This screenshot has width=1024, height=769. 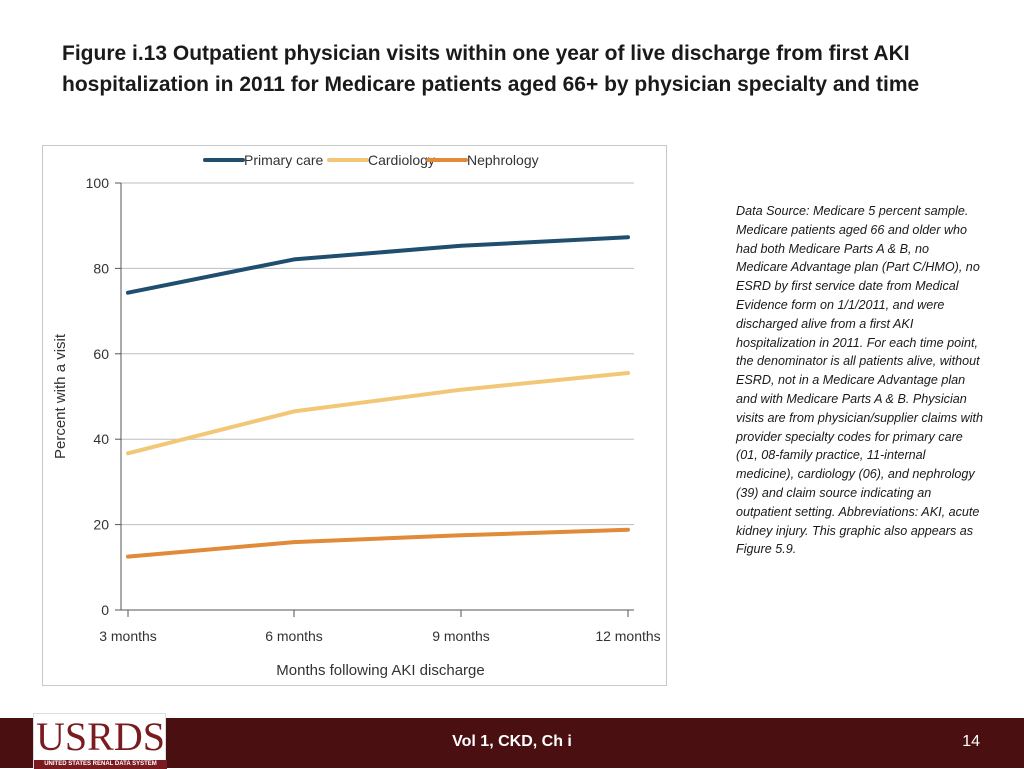 I want to click on footer-bar, so click(x=512, y=743).